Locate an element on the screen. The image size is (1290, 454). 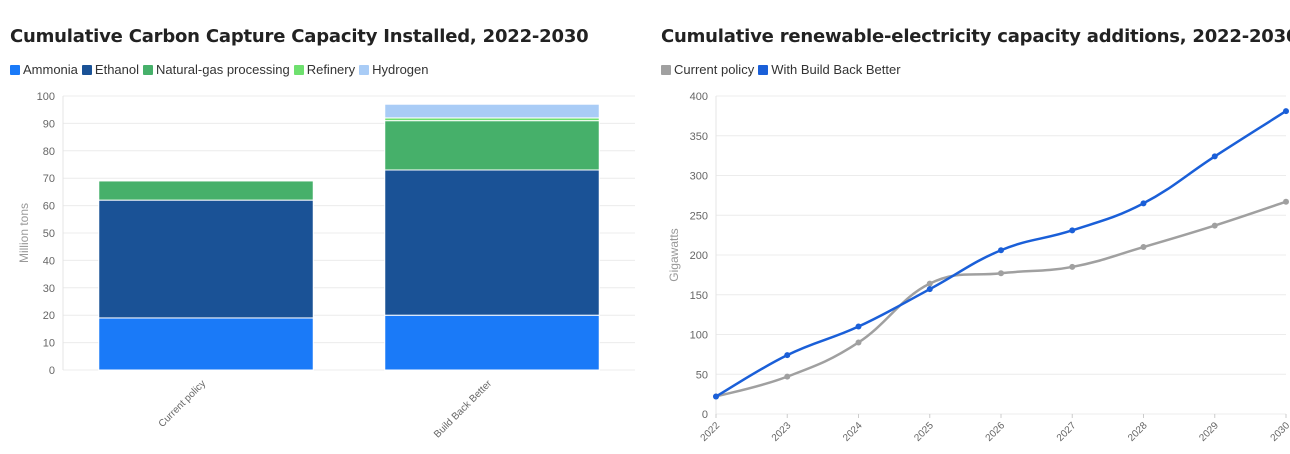
y-tick-label: 80 is located at coordinates (49, 152).